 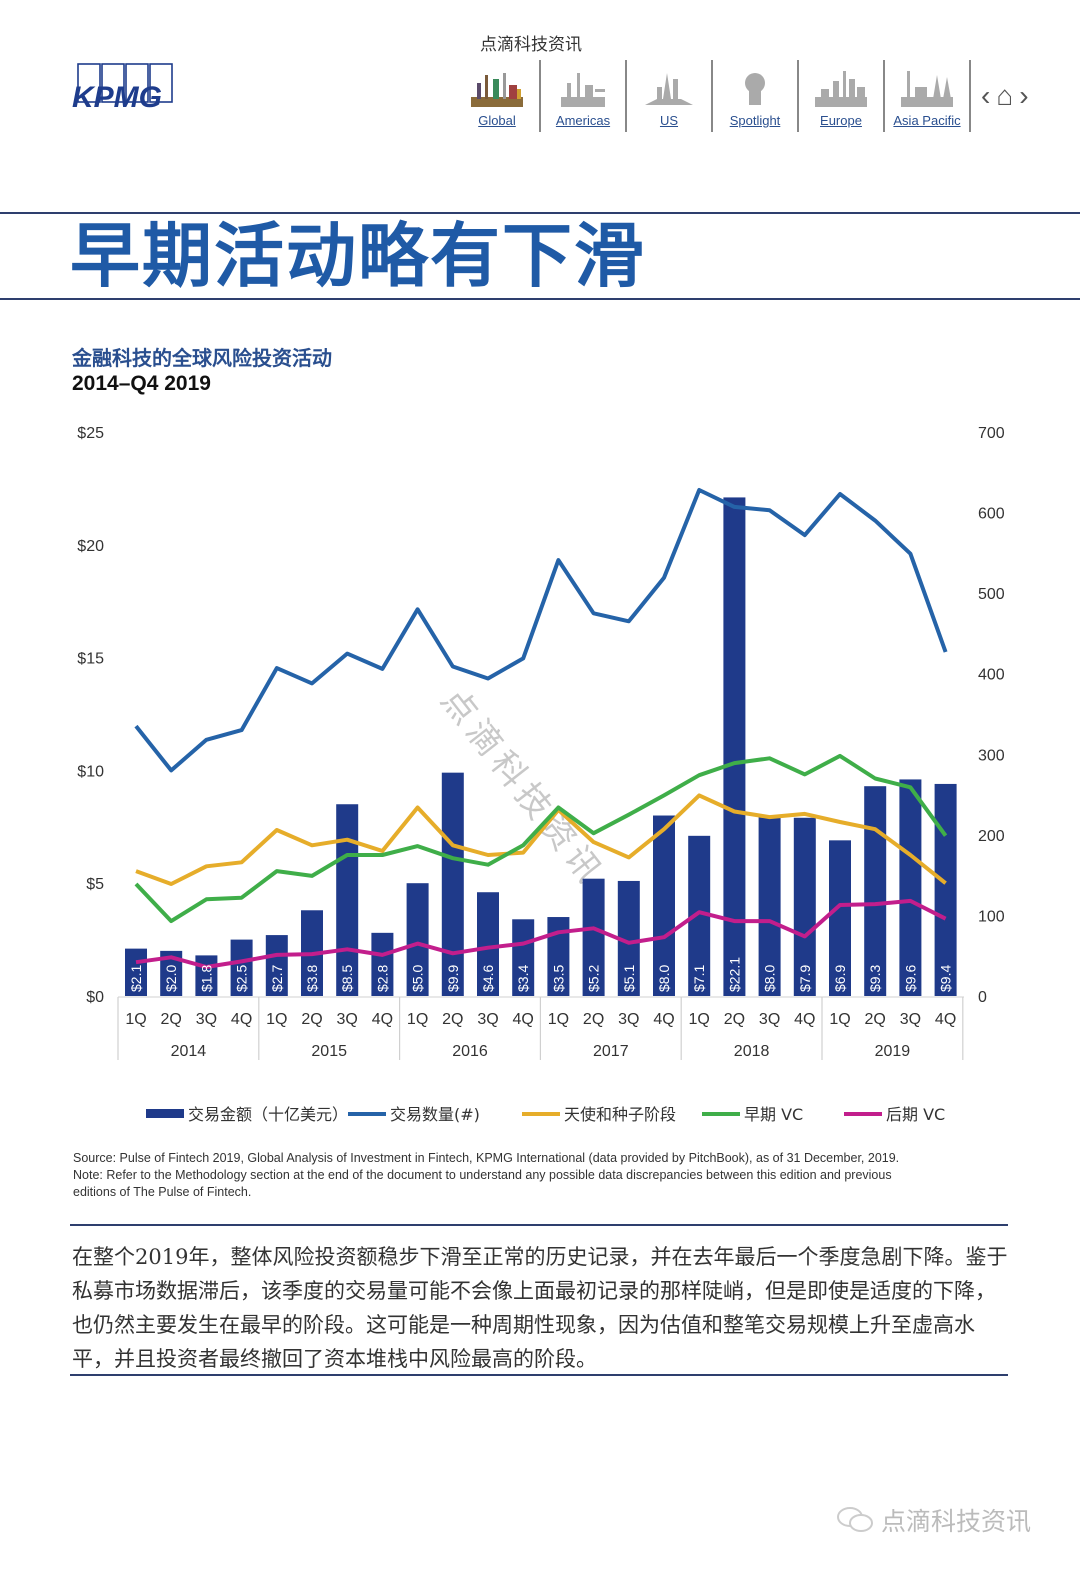 What do you see at coordinates (915, 1114) in the screenshot?
I see `legend-label: 后期 VC` at bounding box center [915, 1114].